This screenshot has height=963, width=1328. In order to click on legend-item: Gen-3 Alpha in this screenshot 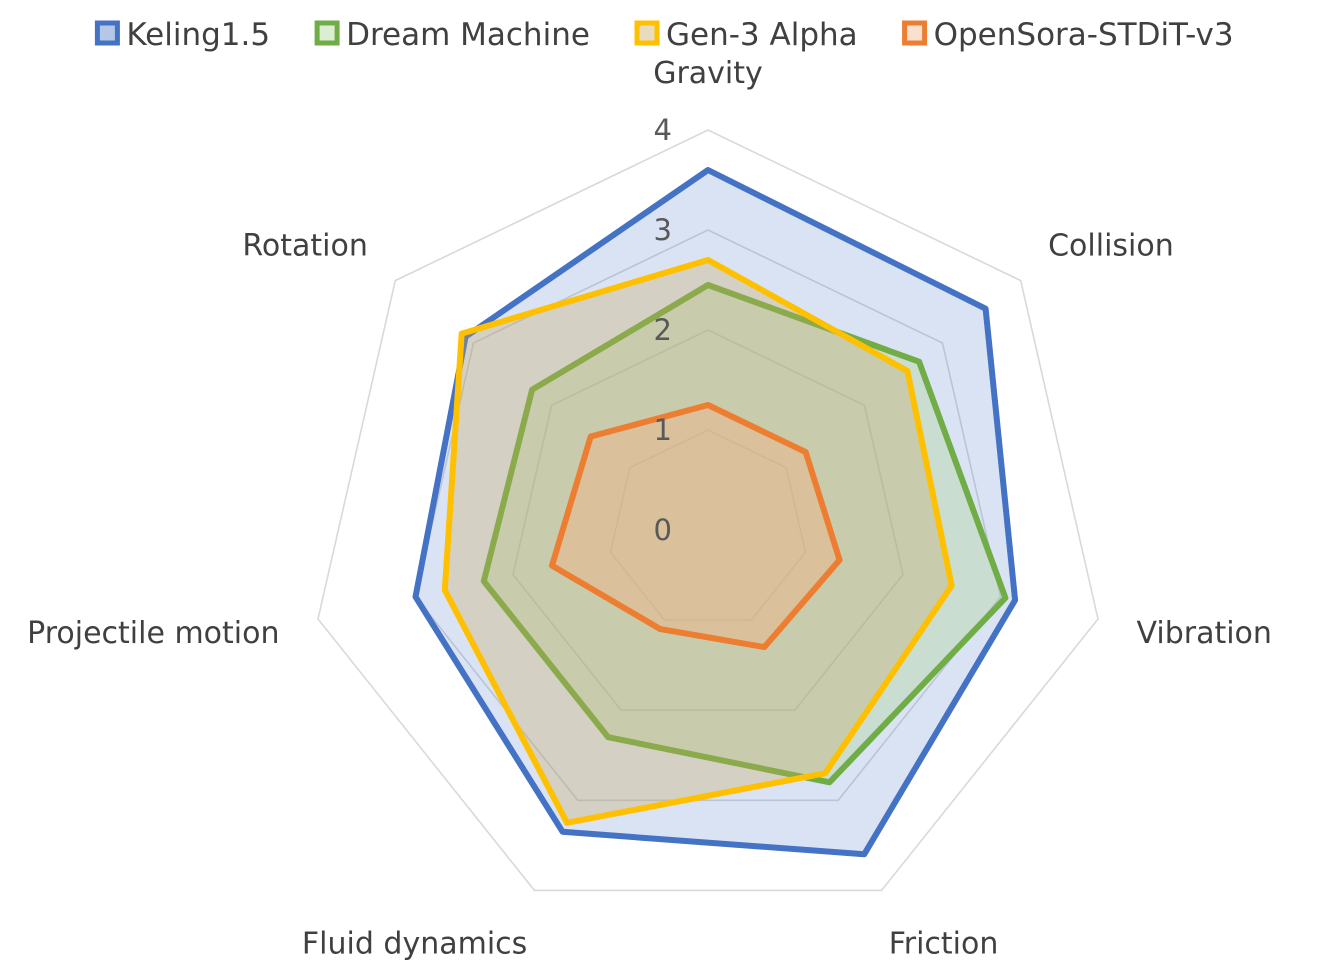, I will do `click(746, 35)`.